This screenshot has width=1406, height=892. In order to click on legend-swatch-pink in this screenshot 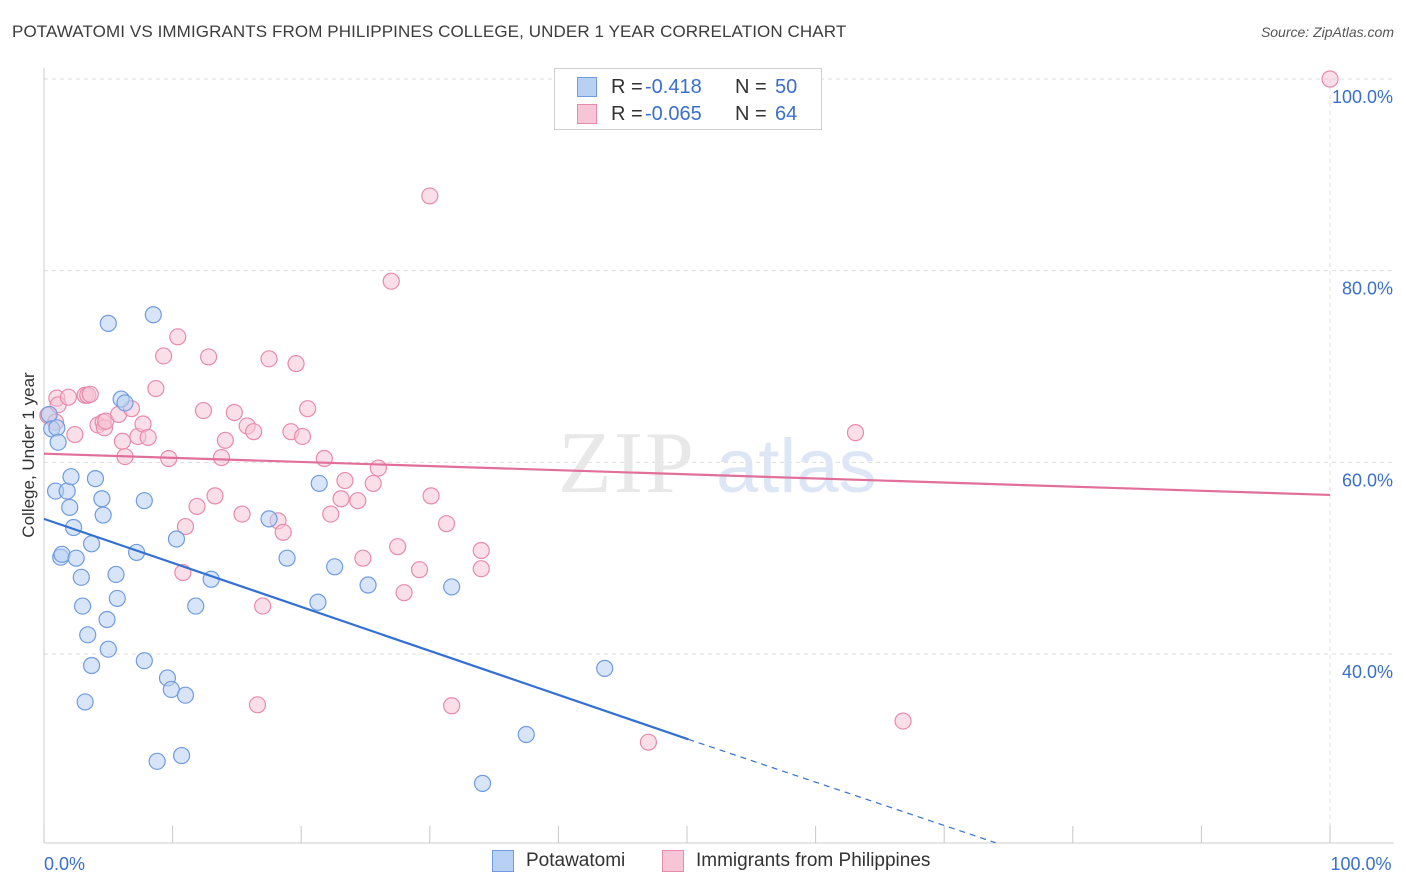, I will do `click(587, 114)`.